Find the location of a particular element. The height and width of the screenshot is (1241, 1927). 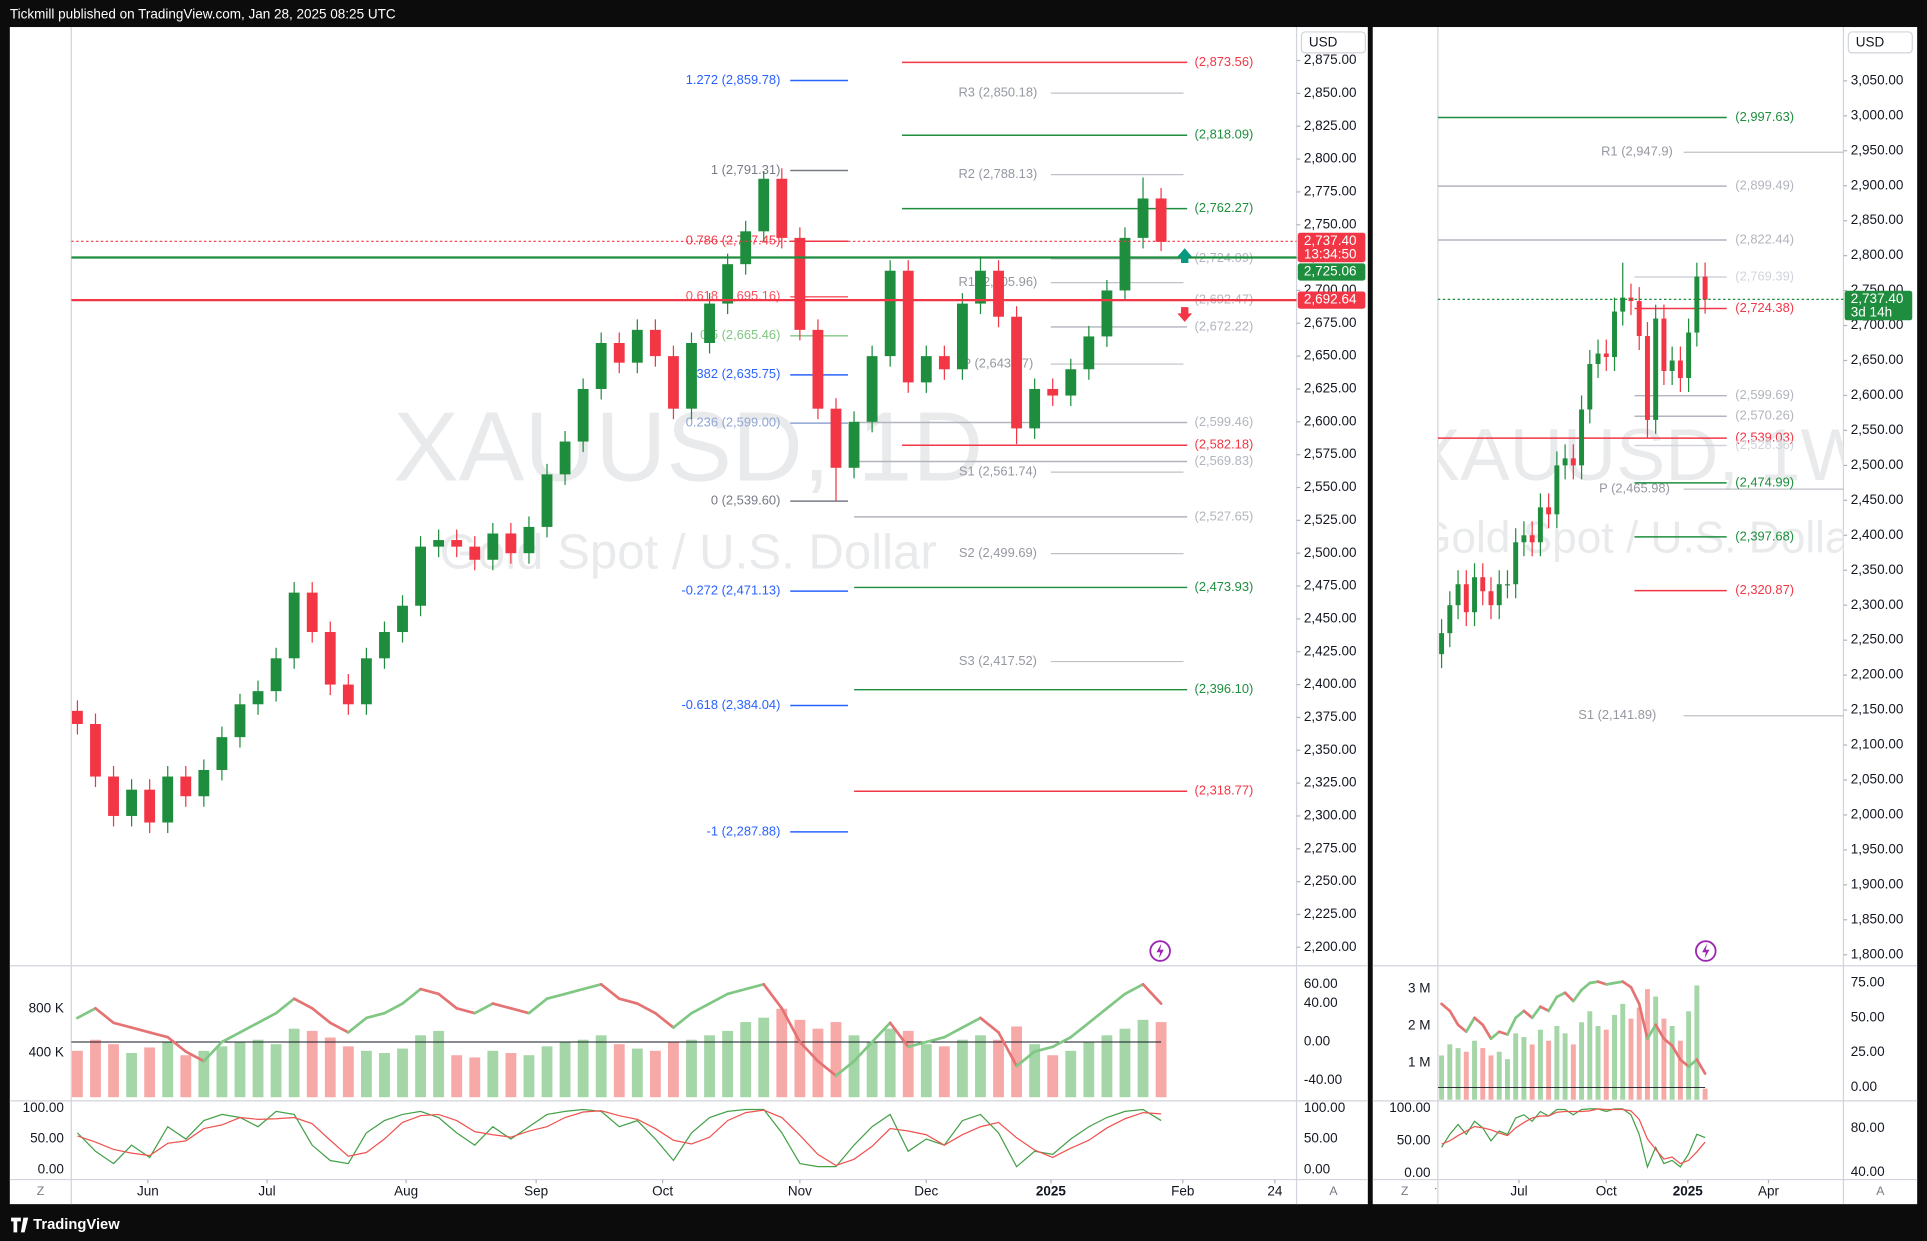

y-tick-label: 3,000.00 is located at coordinates (1877, 114).